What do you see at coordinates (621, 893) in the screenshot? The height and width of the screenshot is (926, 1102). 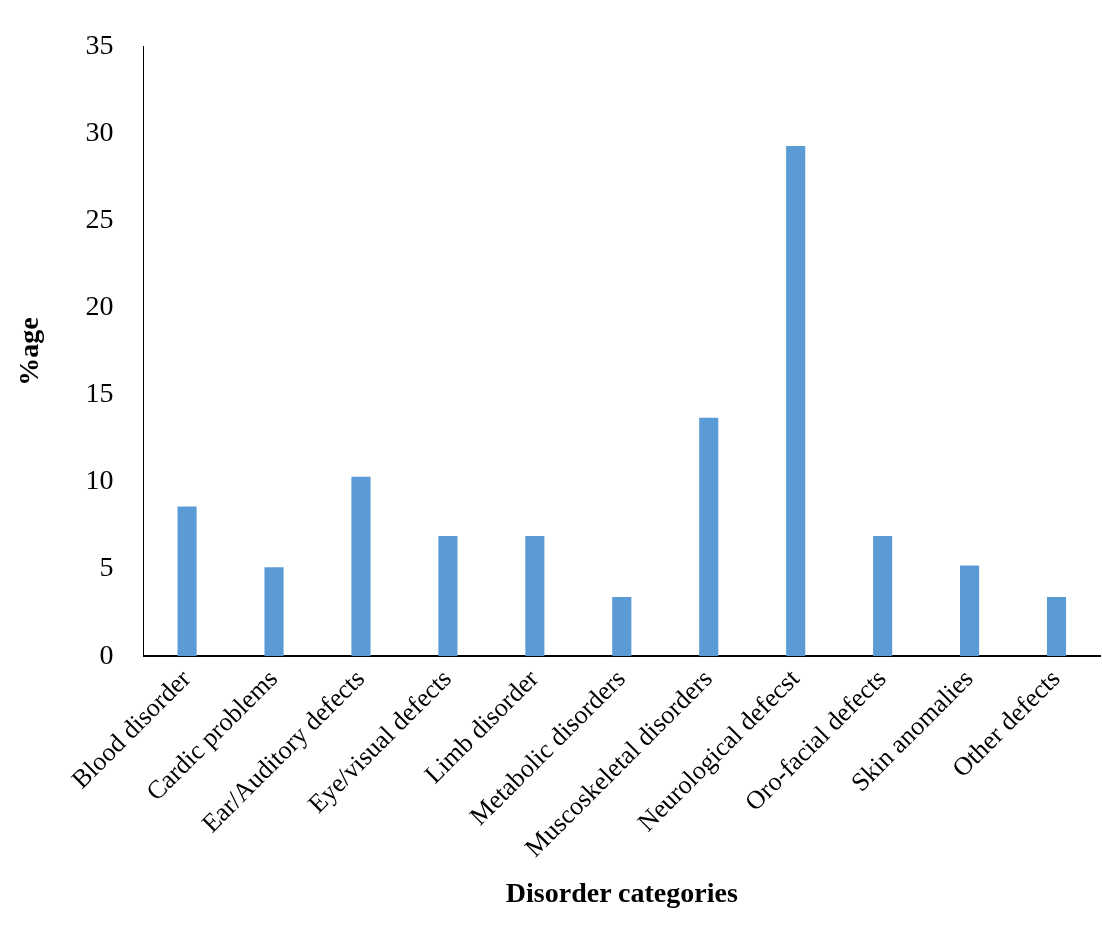 I see `x-axis-title: Disorder categories` at bounding box center [621, 893].